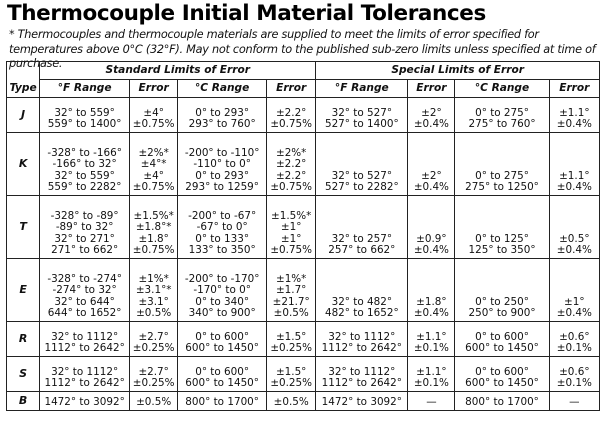  I want to click on cell-line: ±0.6°, so click(574, 336).